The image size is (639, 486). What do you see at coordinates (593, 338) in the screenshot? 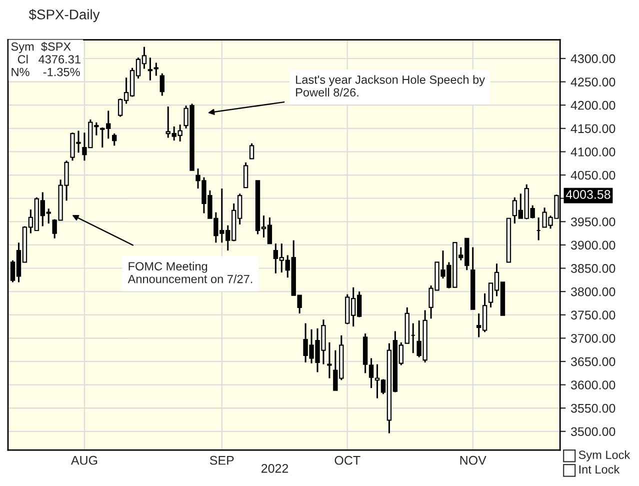
I see `y-tick-label: 3700.00` at bounding box center [593, 338].